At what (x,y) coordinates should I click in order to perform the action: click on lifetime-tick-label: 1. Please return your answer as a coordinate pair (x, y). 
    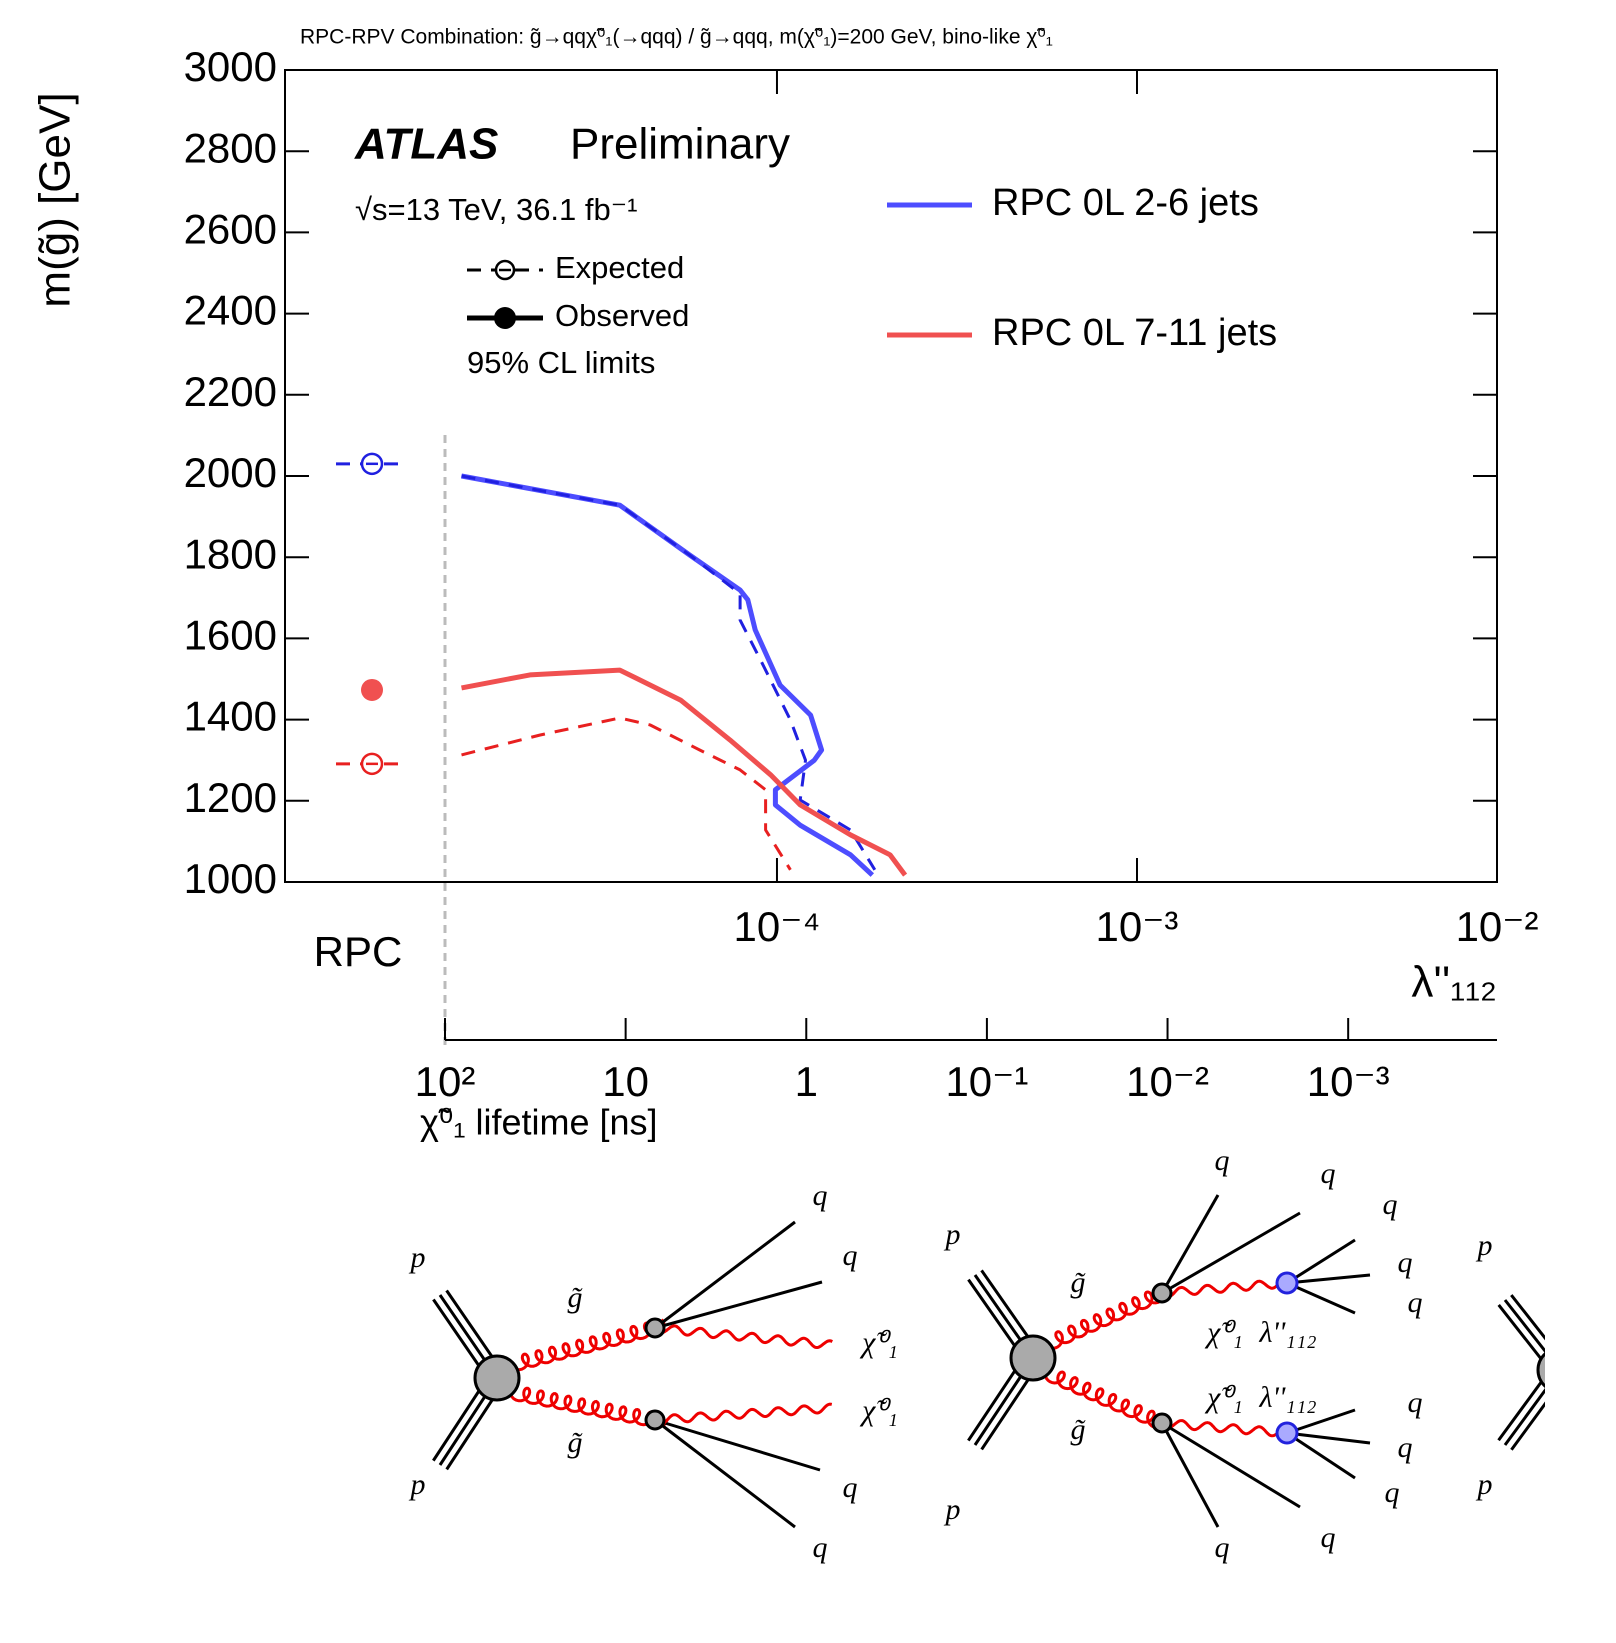
    Looking at the image, I should click on (806, 1081).